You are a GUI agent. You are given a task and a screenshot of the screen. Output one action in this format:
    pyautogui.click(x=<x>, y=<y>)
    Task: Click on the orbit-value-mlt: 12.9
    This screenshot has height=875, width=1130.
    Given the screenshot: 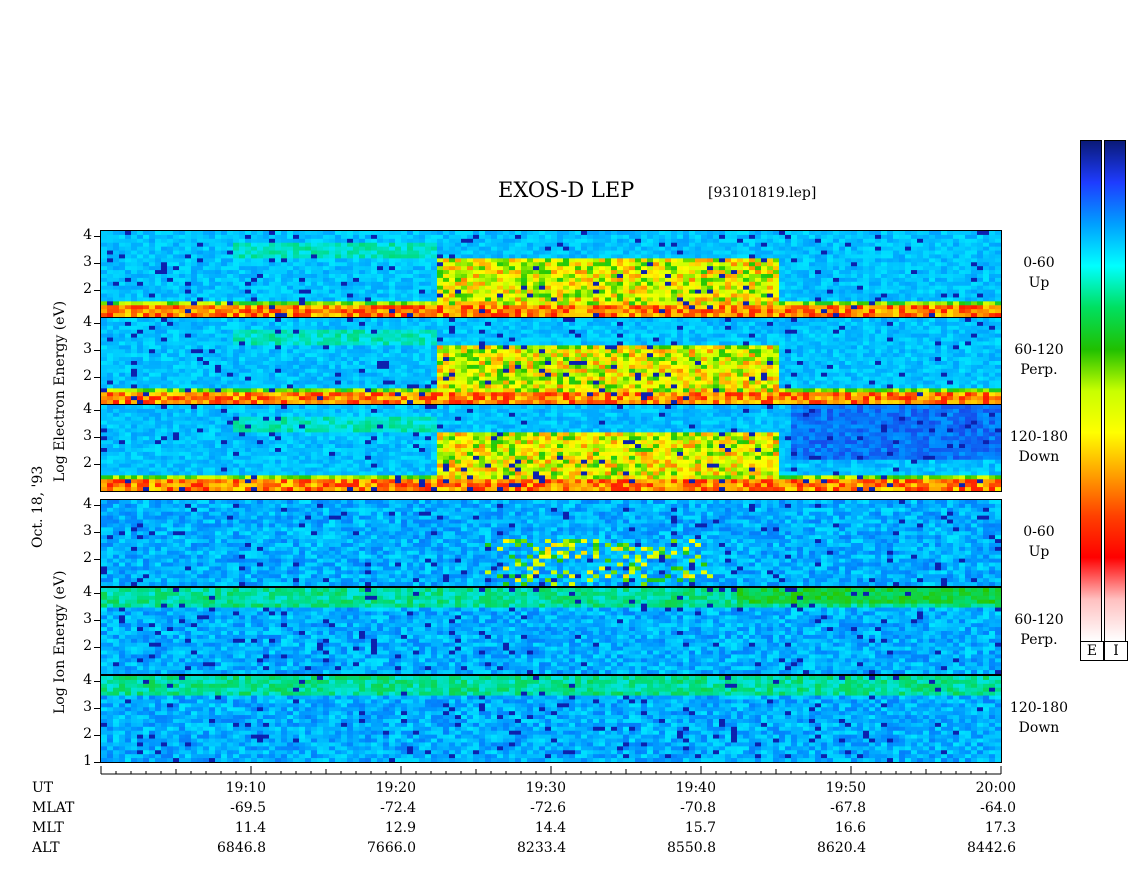 What is the action you would take?
    pyautogui.click(x=400, y=828)
    